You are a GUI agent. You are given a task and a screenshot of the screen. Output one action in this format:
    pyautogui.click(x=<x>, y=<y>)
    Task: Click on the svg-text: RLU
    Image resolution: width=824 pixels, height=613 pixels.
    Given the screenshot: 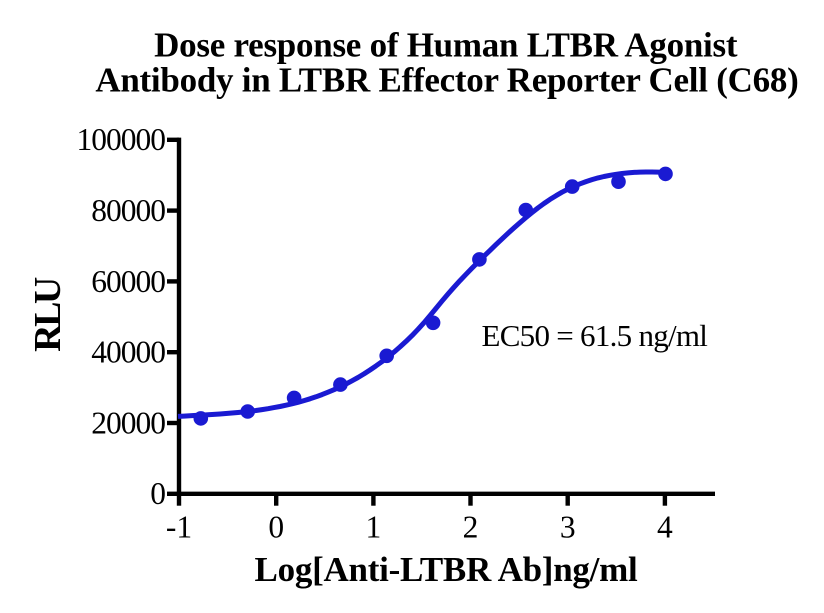 What is the action you would take?
    pyautogui.click(x=48, y=314)
    